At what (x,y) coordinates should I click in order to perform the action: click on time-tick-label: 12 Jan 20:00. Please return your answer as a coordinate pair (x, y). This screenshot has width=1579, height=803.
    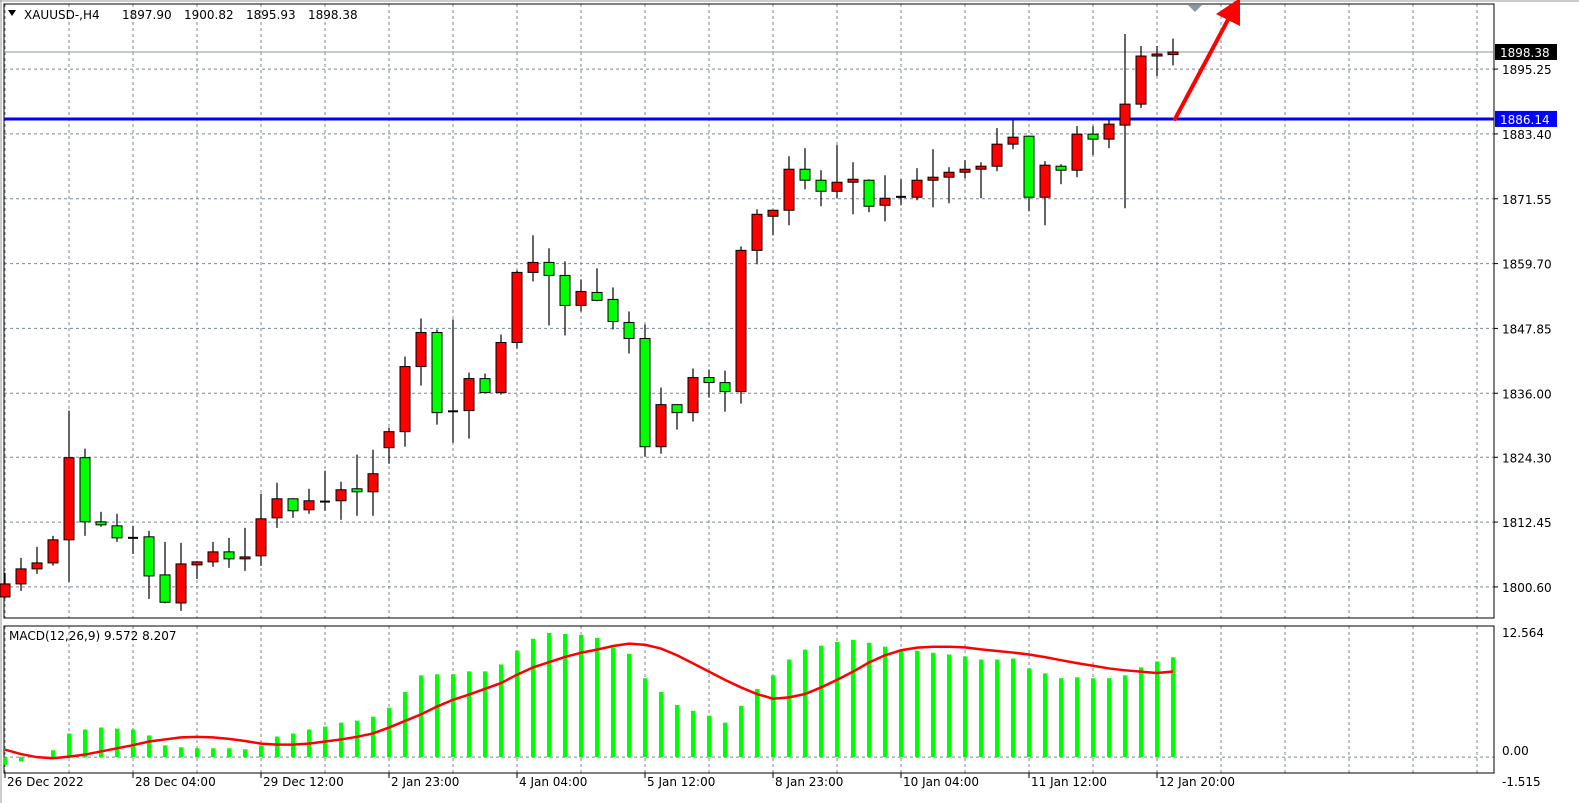
    Looking at the image, I should click on (1197, 782).